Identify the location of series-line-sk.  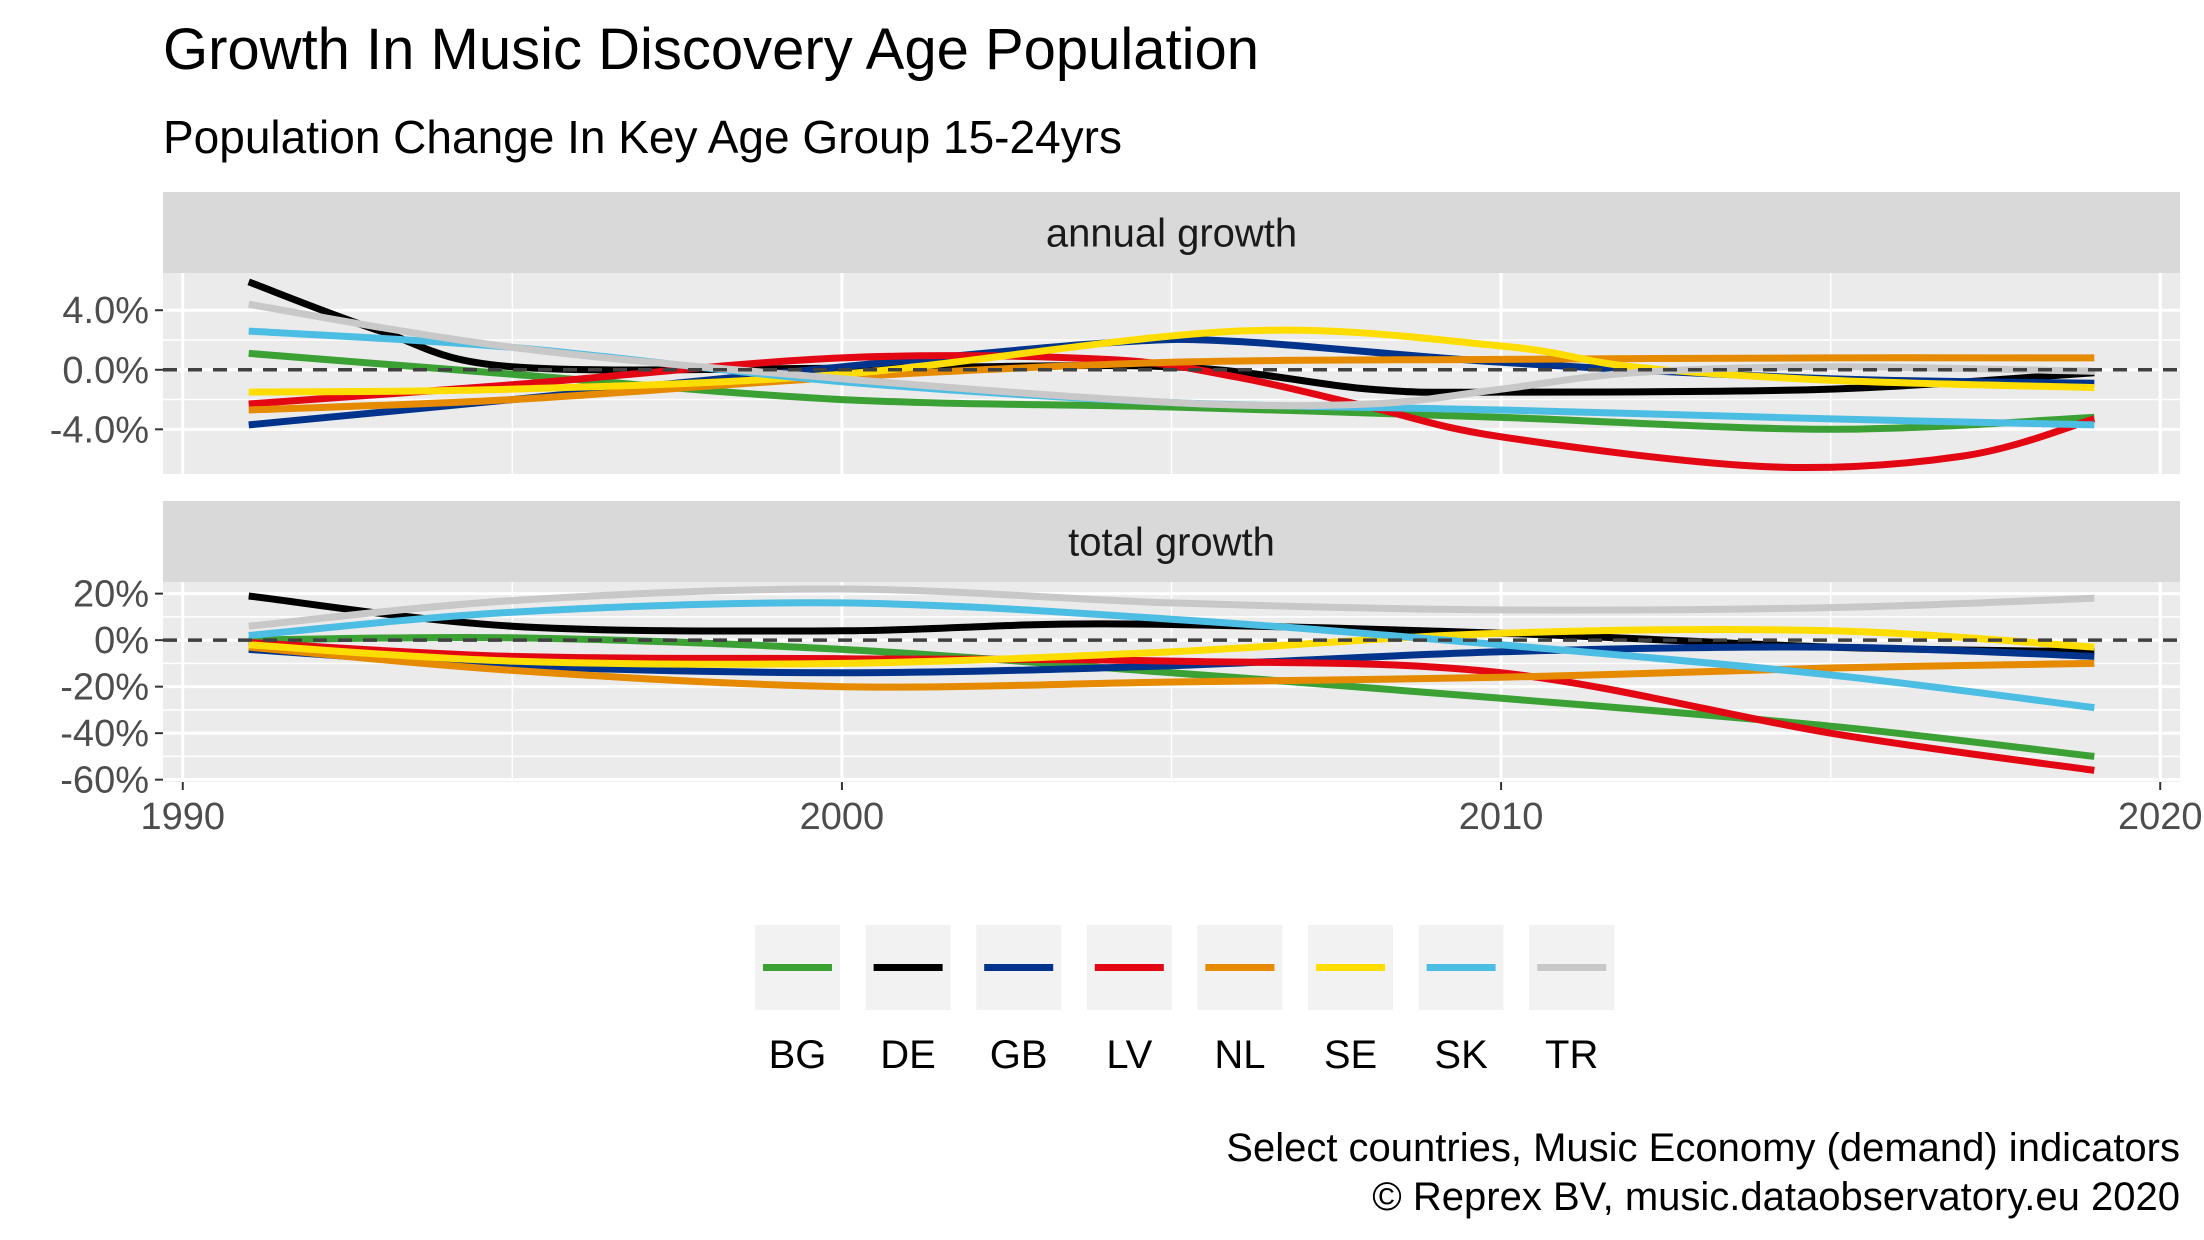
(1171, 655).